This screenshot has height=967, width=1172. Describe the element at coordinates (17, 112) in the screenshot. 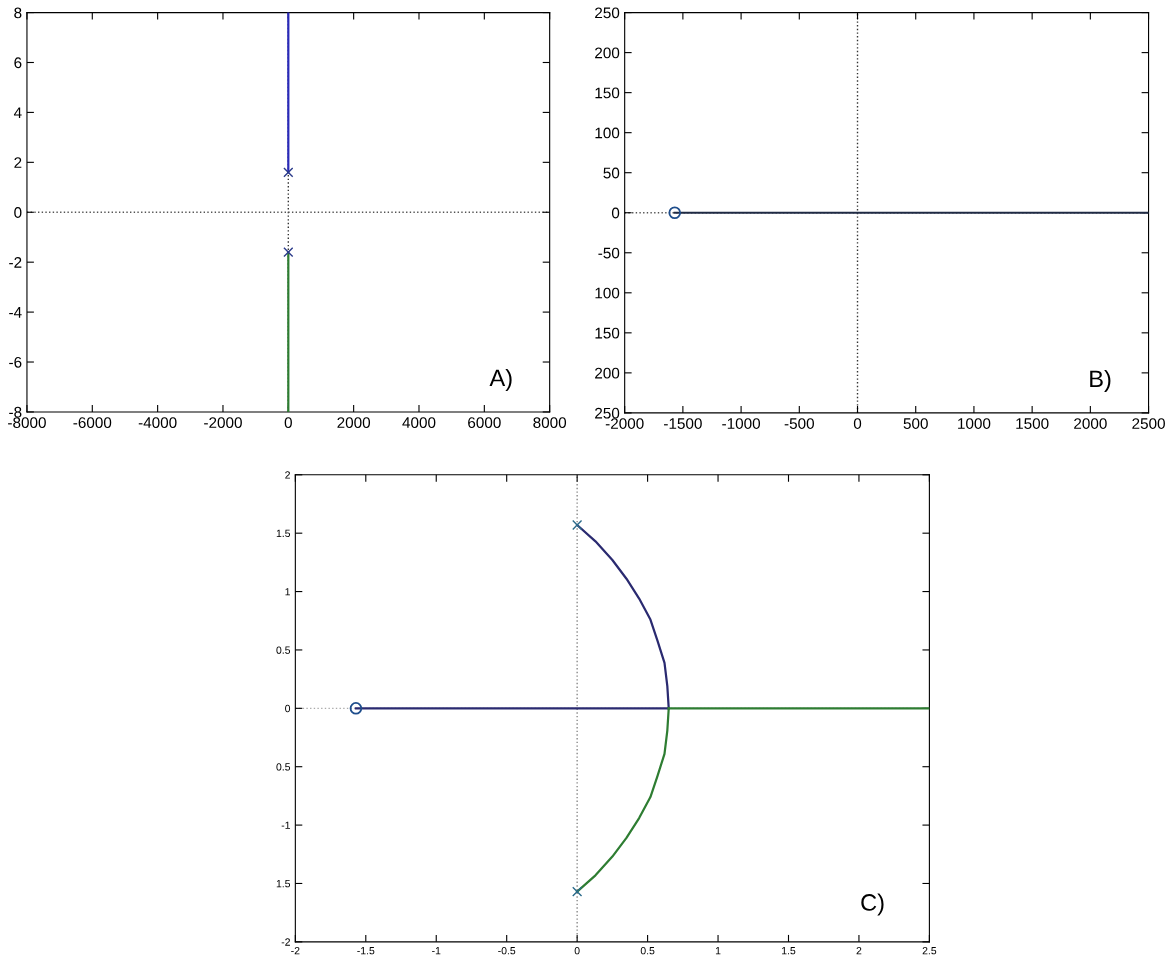

I see `y-tick-label: 4` at that location.